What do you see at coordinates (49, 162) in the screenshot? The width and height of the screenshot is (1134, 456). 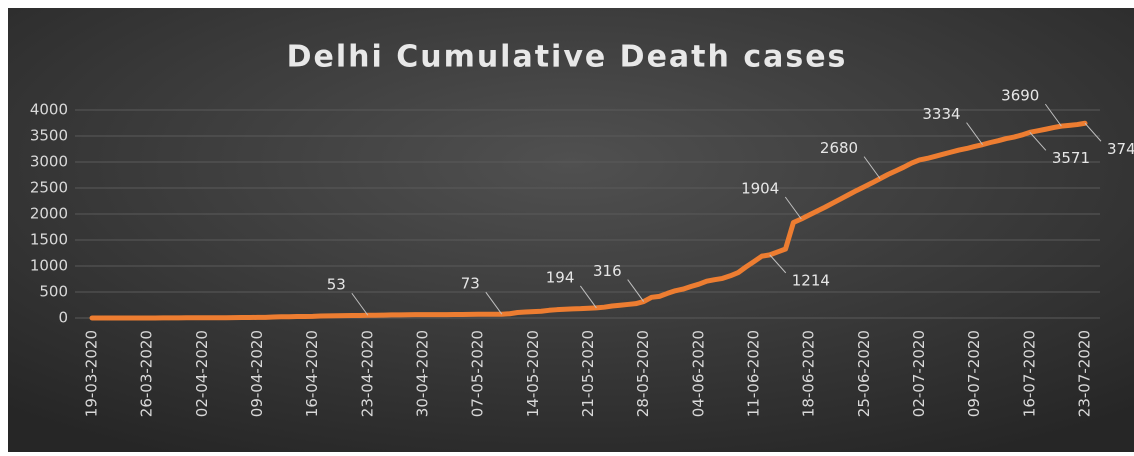 I see `y-tick-label: 3000` at bounding box center [49, 162].